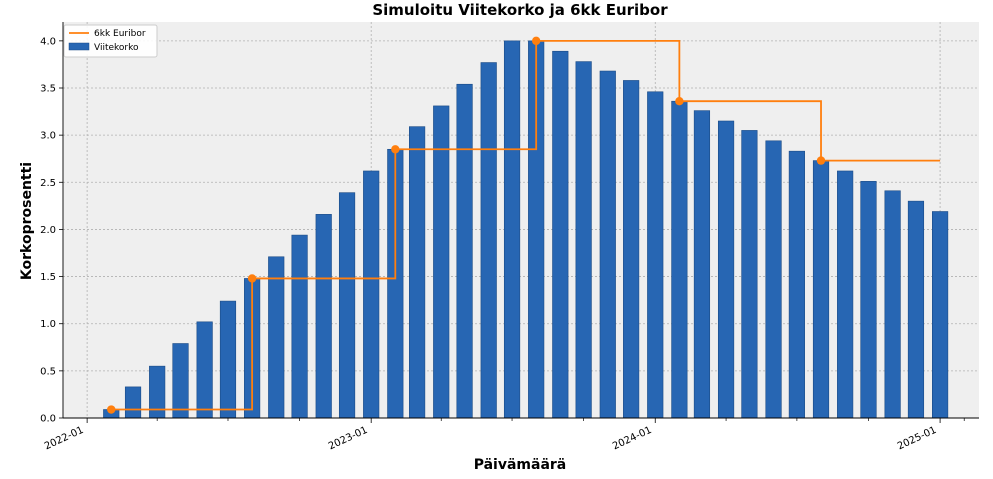  What do you see at coordinates (120, 34) in the screenshot?
I see `legend-label-euribor: 6kk Euribor` at bounding box center [120, 34].